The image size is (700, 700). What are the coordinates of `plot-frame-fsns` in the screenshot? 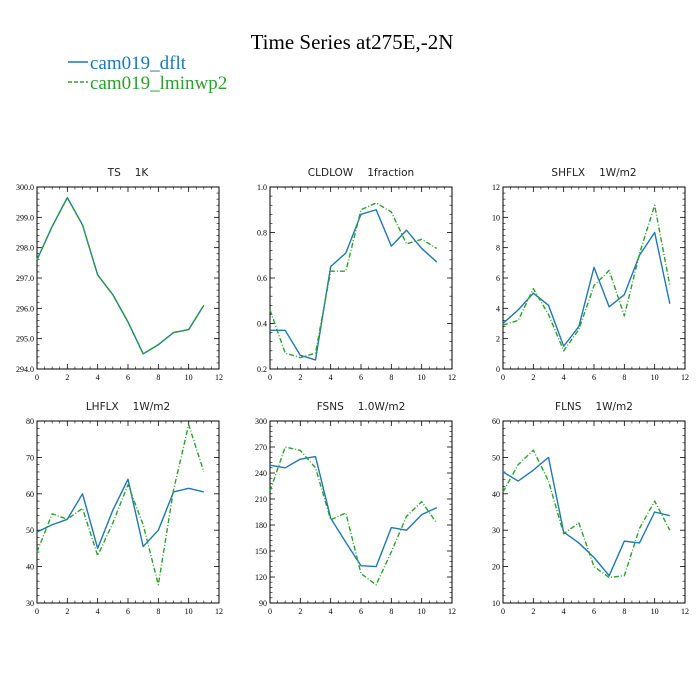 It's located at (361, 512).